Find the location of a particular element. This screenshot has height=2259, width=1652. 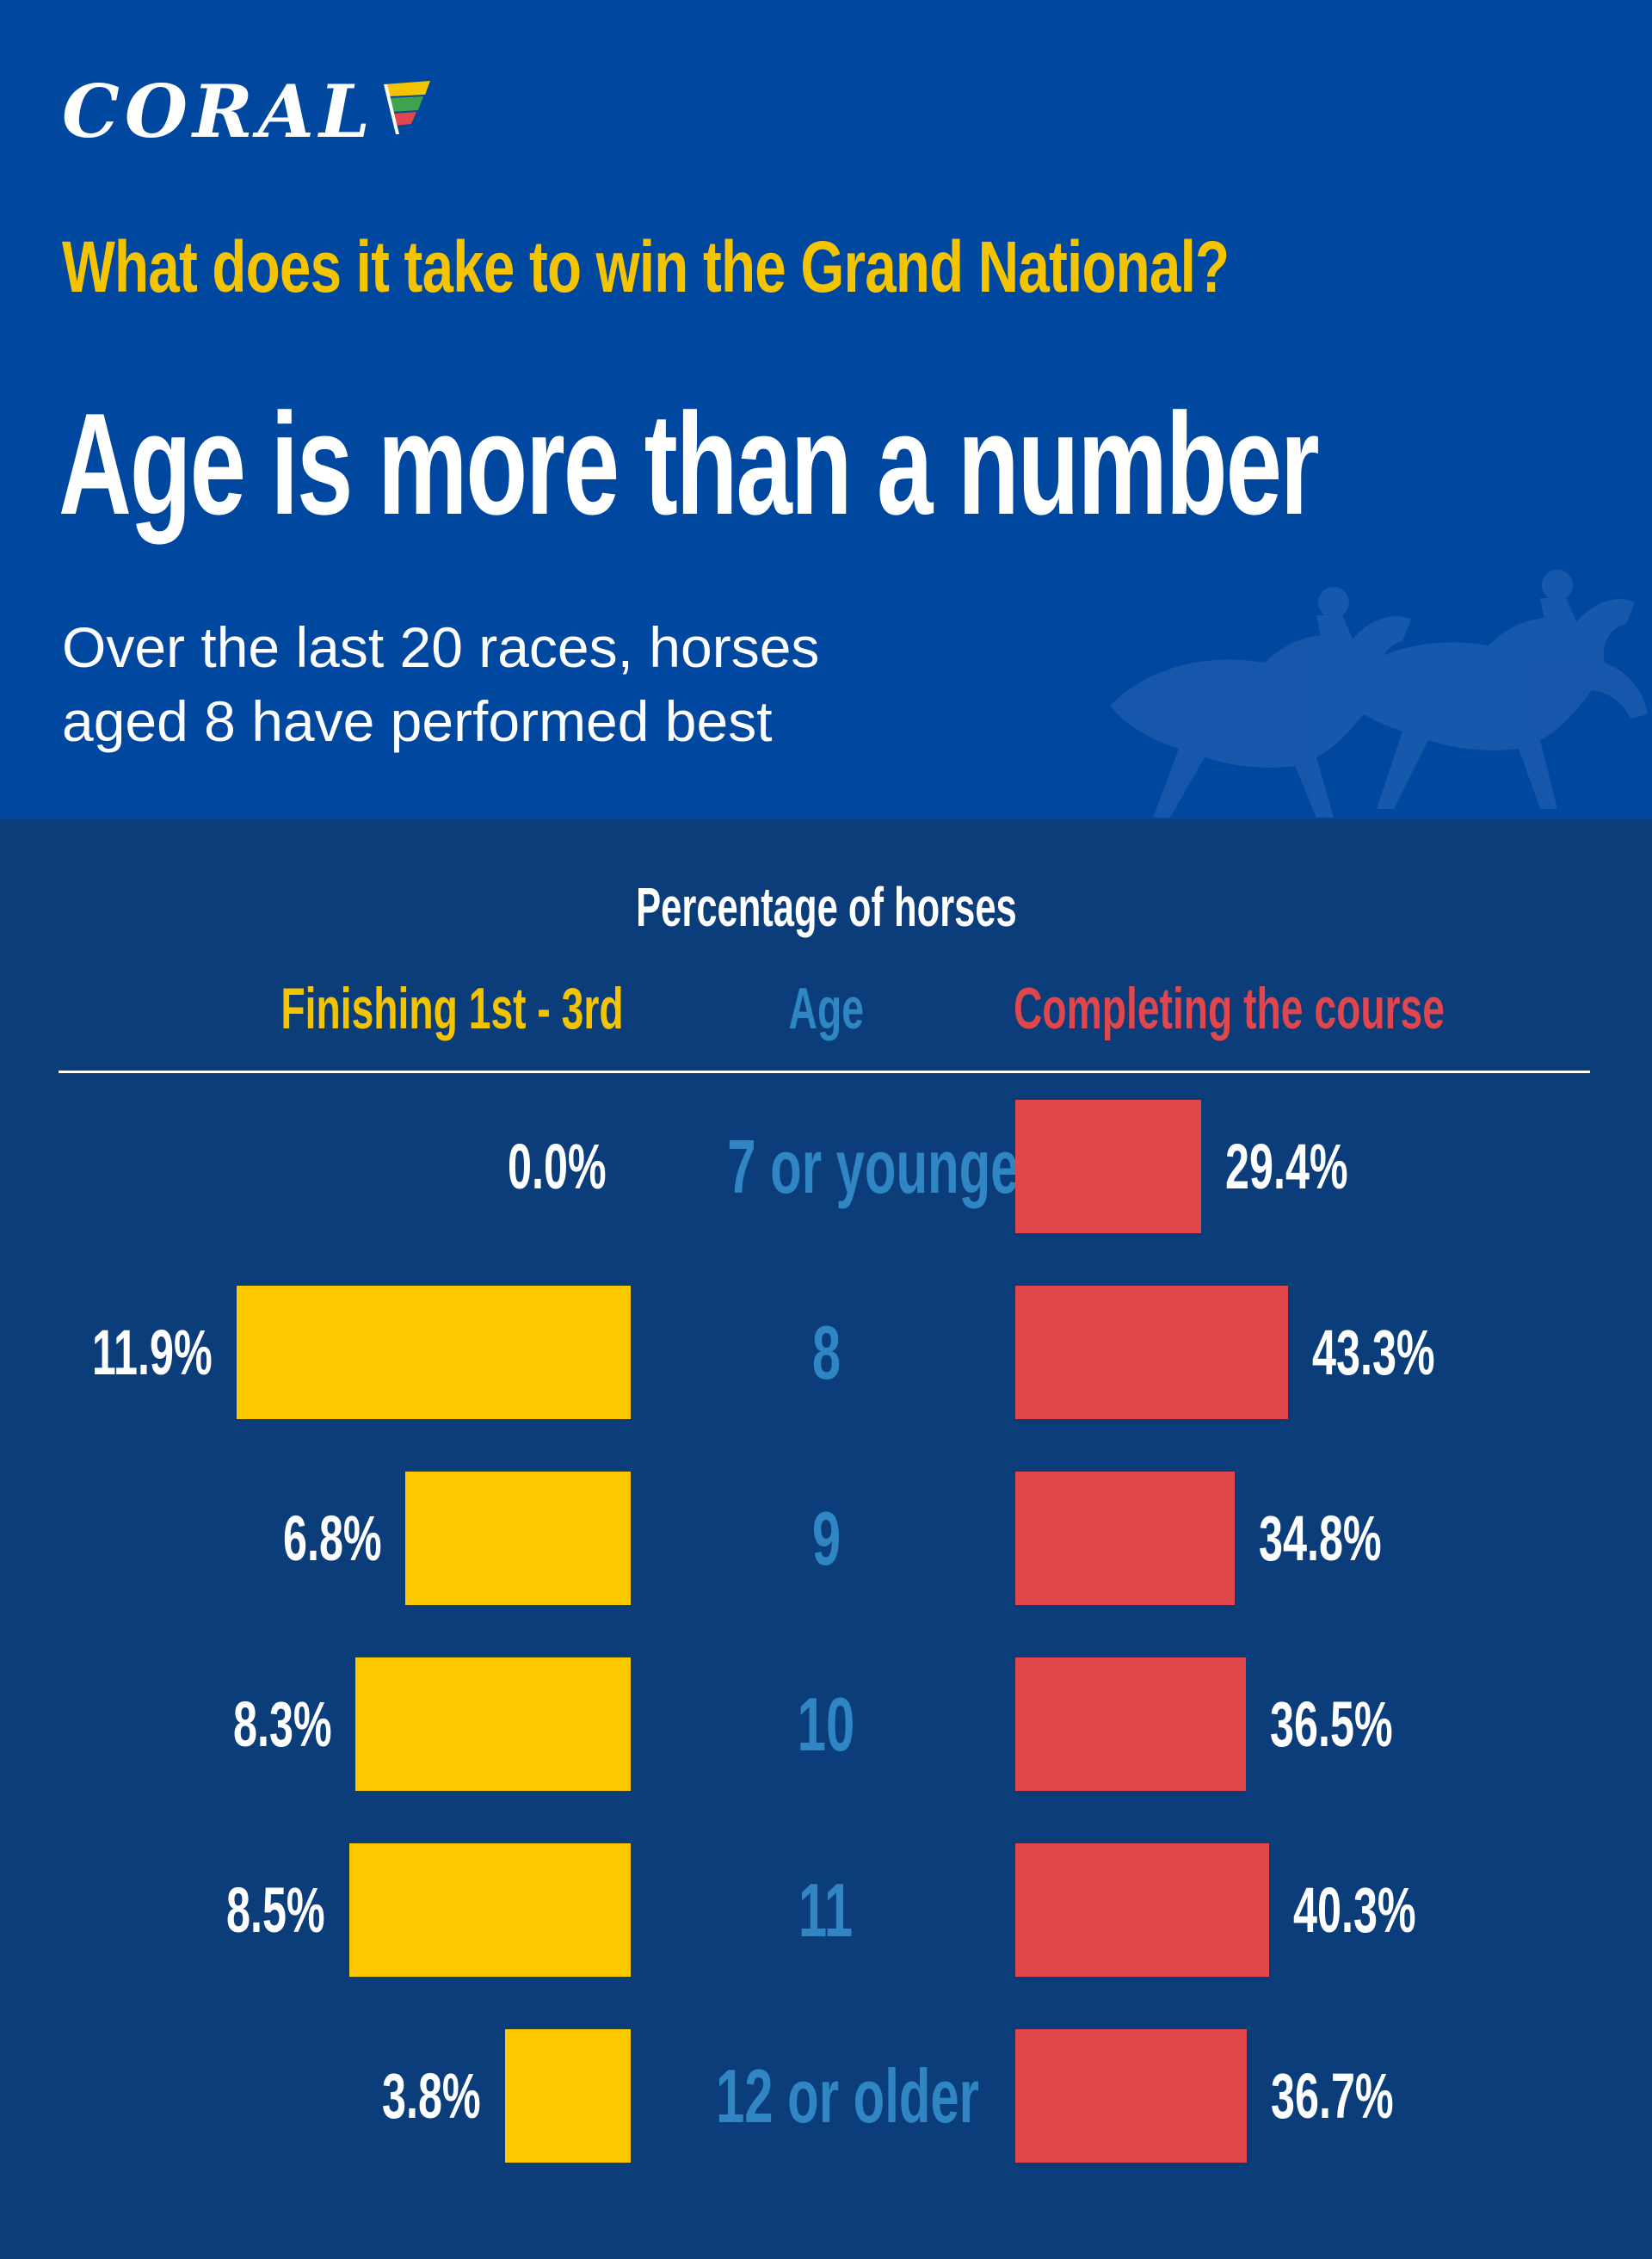

legend-completing: Completing the course is located at coordinates (1229, 1009).